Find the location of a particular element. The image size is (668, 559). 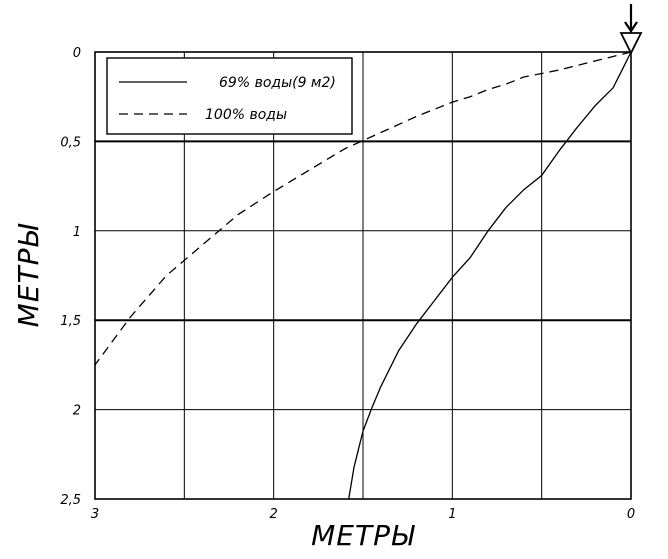

y-tick-label: 2,5 is located at coordinates (70, 500).